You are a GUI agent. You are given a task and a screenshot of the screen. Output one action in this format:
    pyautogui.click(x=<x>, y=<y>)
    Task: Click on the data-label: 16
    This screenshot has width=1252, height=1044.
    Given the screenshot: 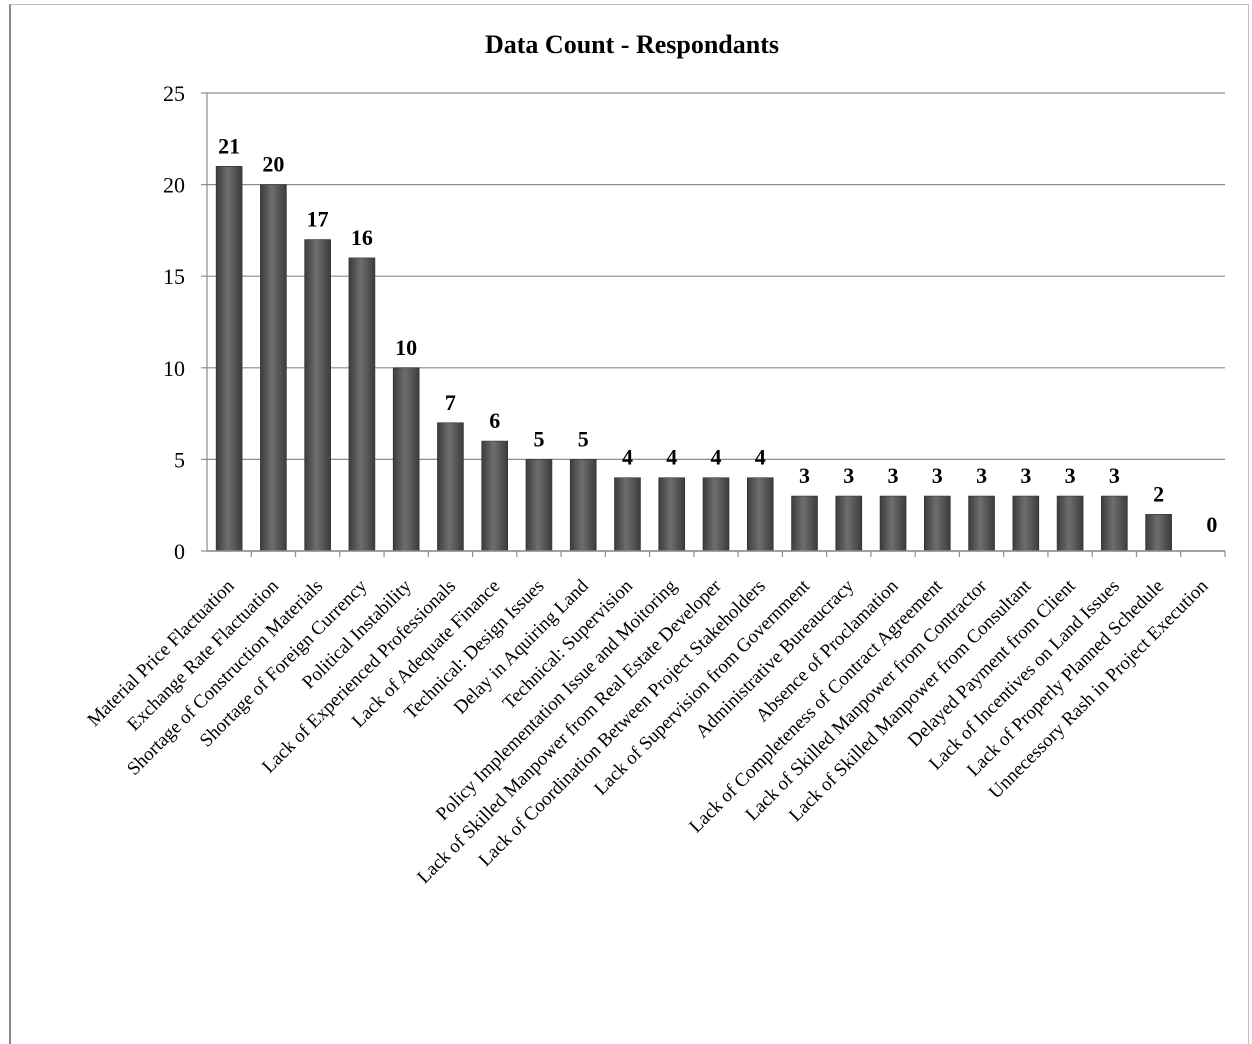 What is the action you would take?
    pyautogui.click(x=362, y=237)
    